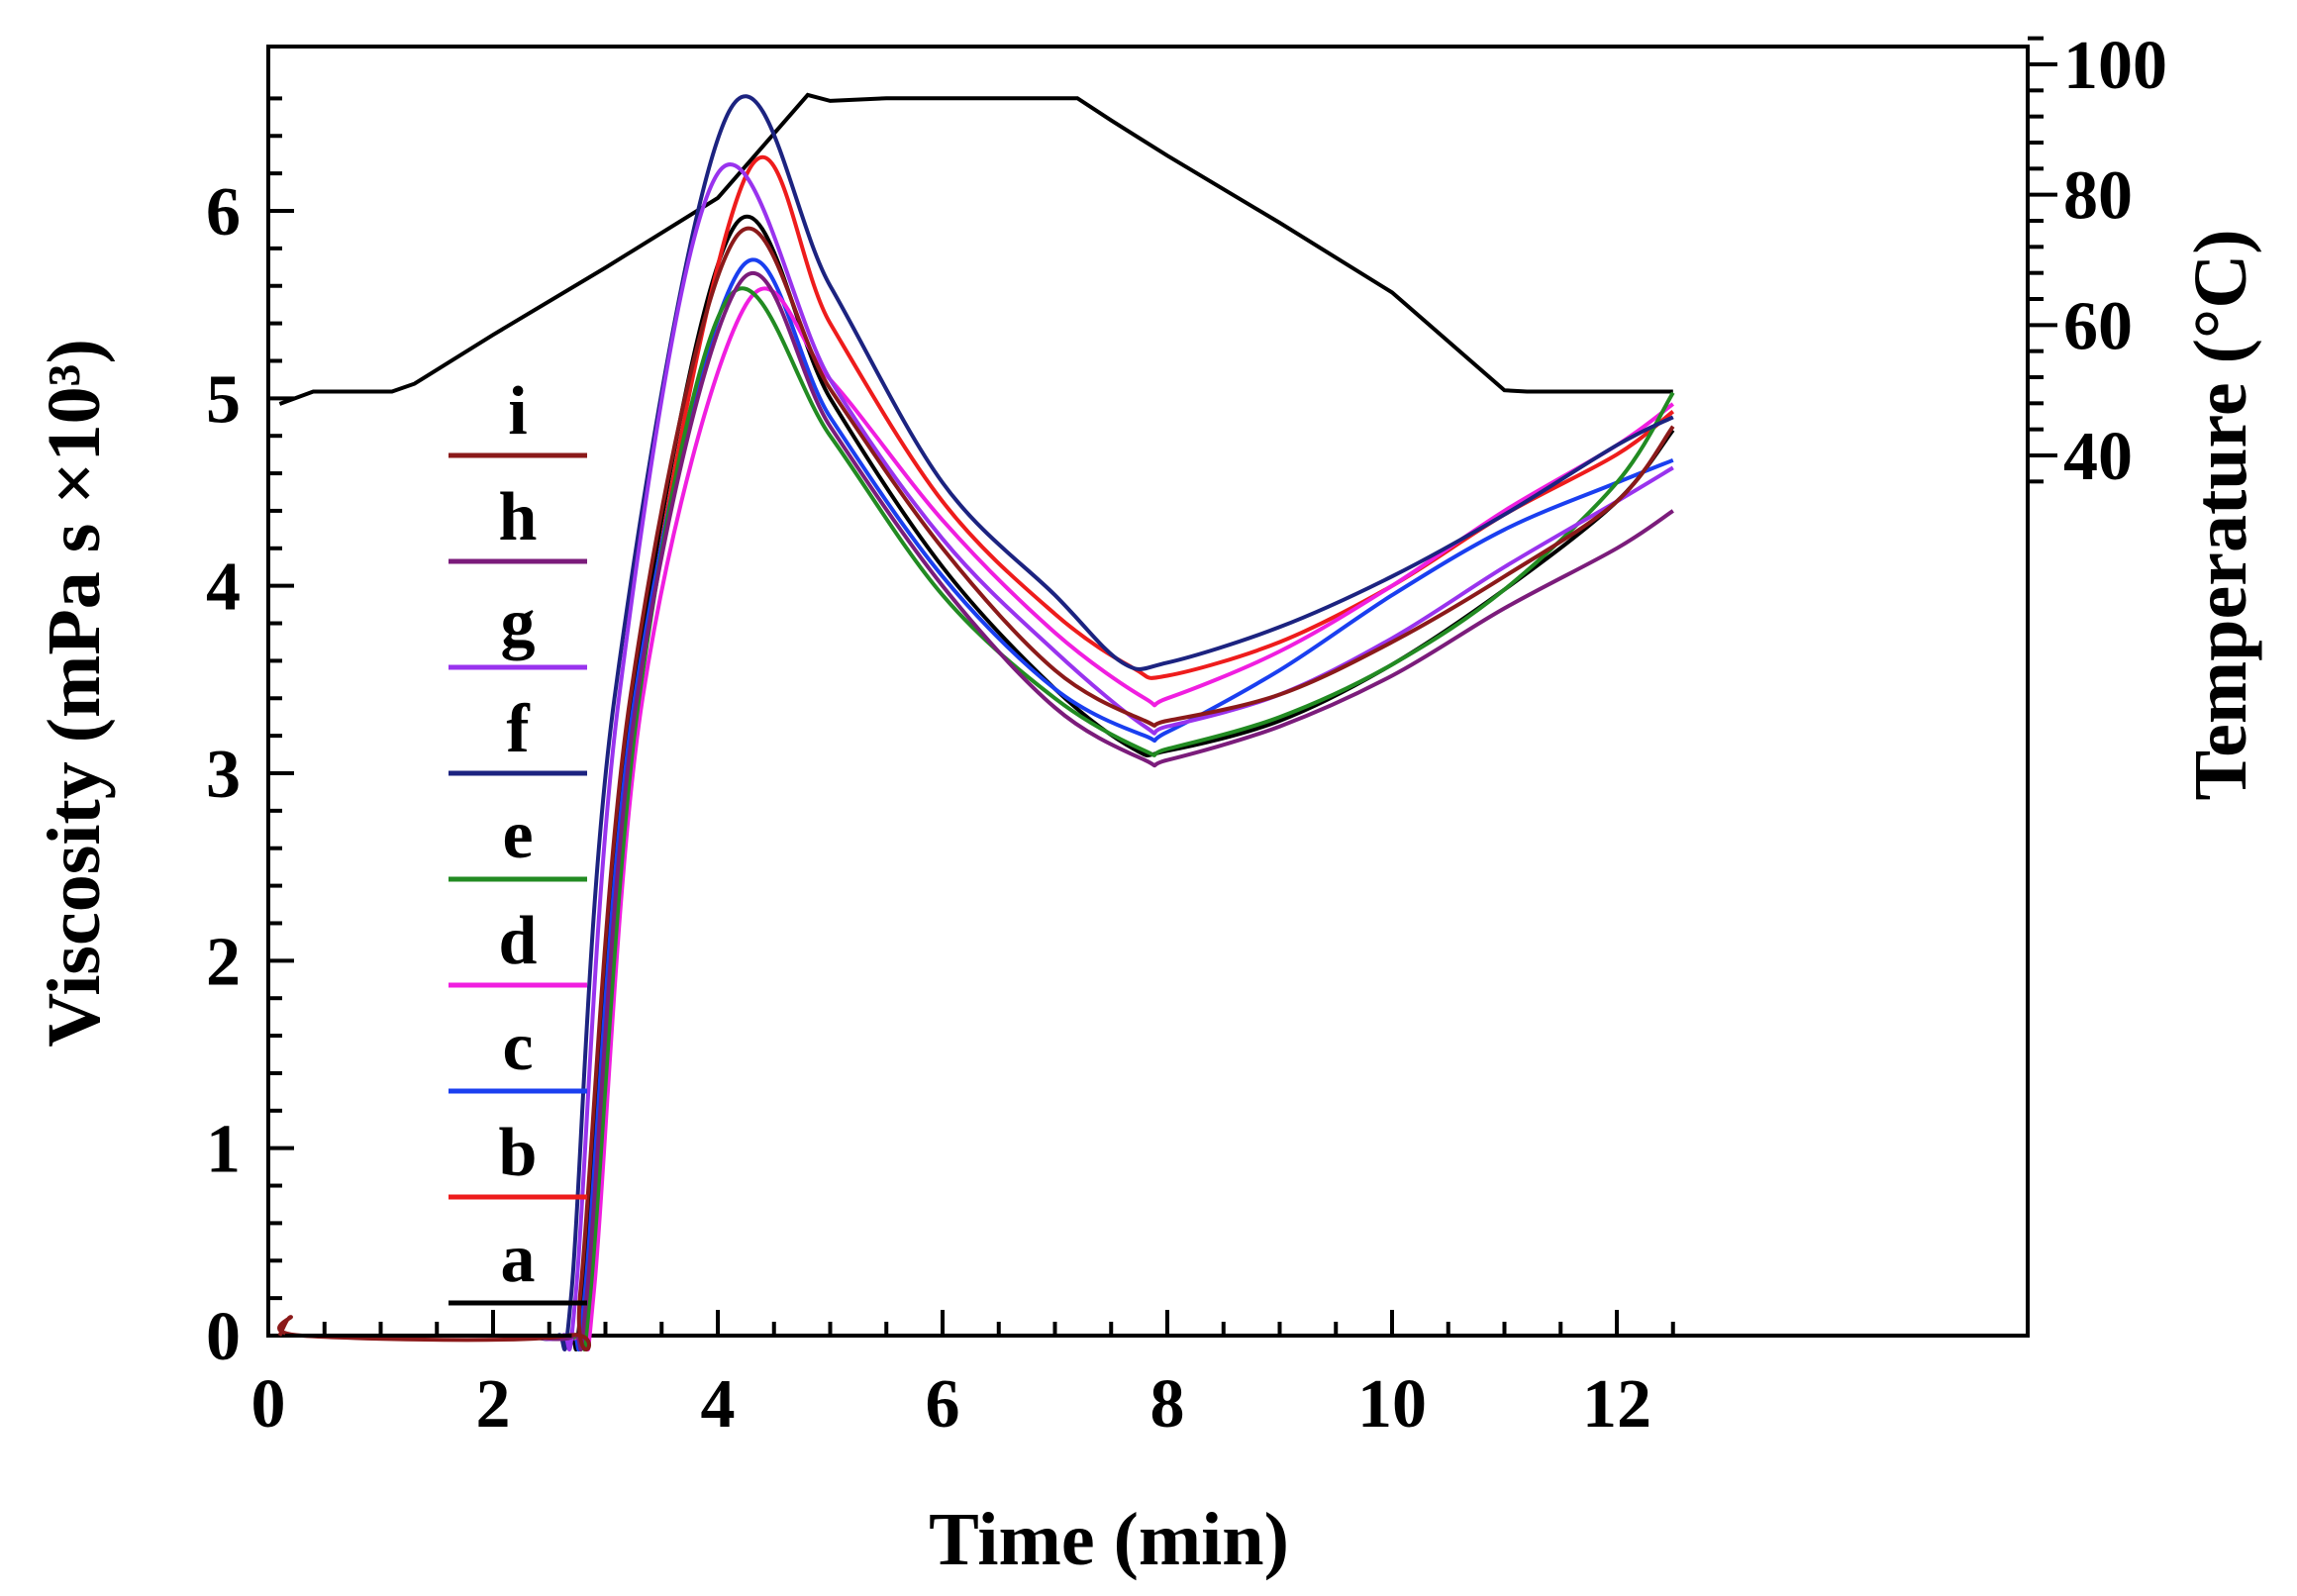 The width and height of the screenshot is (2297, 1596). I want to click on temperature-layer, so click(975, 249).